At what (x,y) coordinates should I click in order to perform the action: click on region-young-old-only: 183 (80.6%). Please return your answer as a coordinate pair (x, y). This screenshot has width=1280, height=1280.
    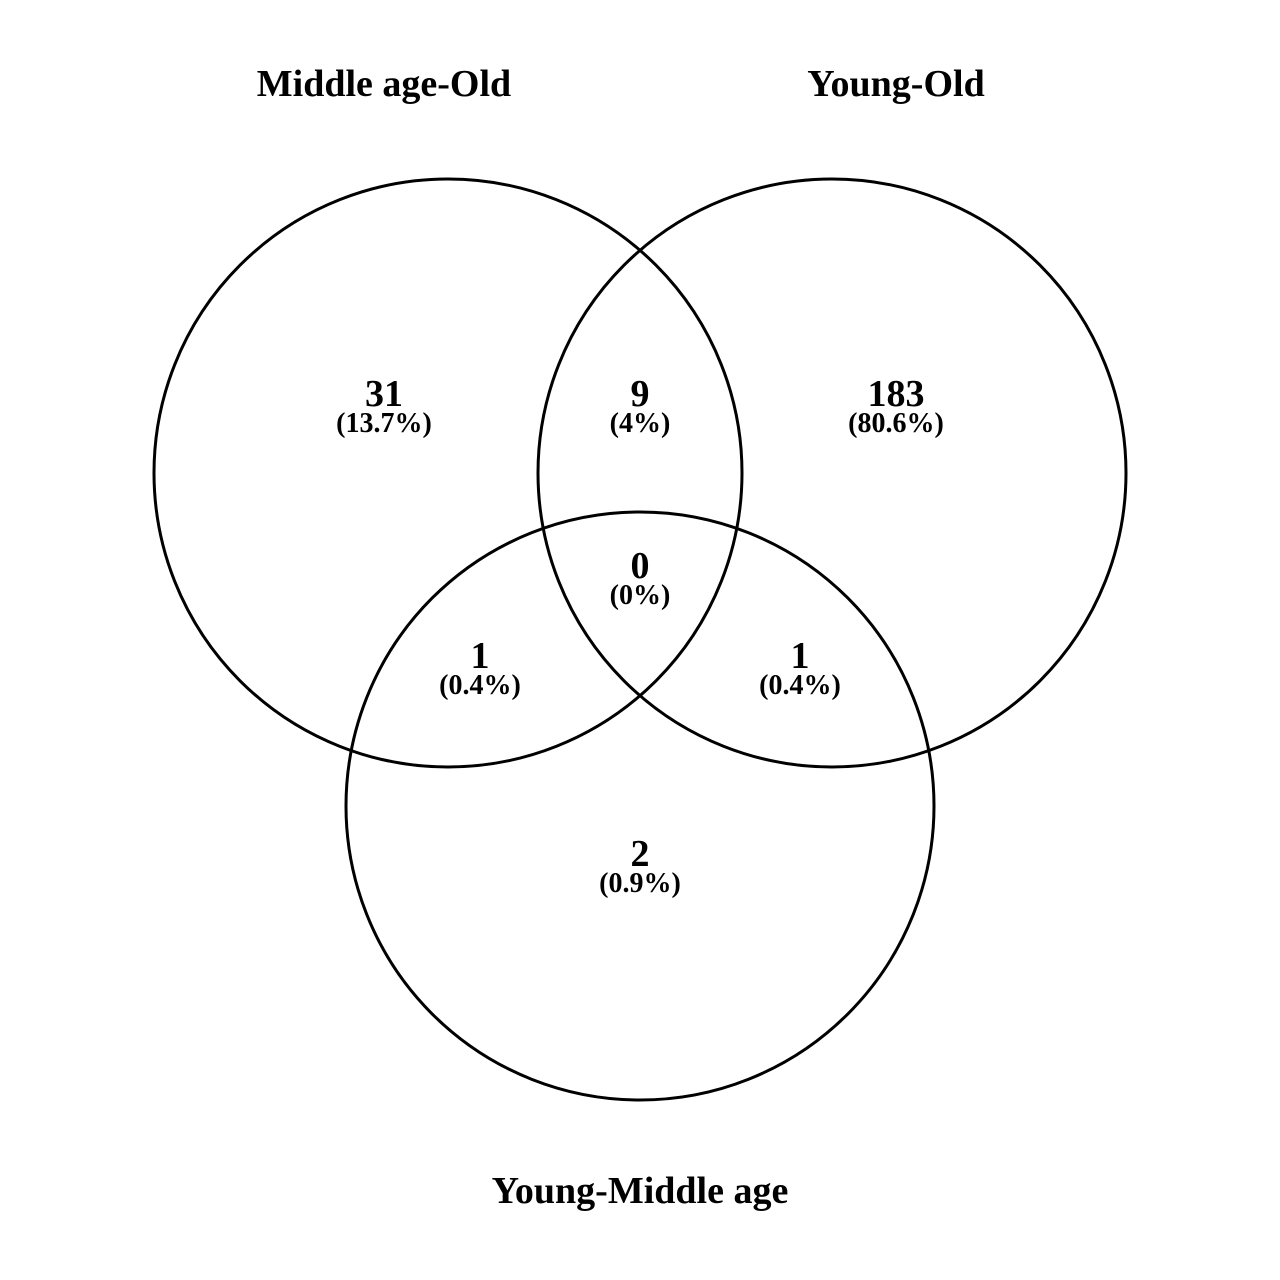
    Looking at the image, I should click on (896, 406).